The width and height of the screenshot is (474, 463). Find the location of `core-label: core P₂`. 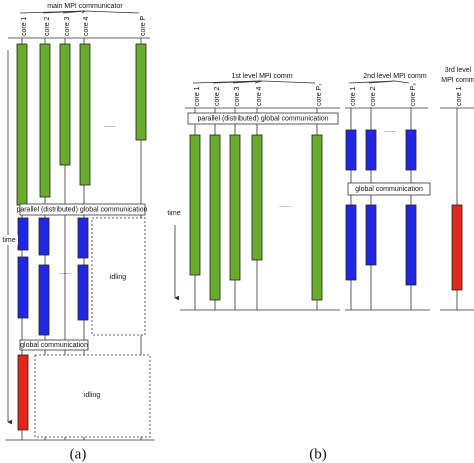

core-label: core P₂ is located at coordinates (413, 94).